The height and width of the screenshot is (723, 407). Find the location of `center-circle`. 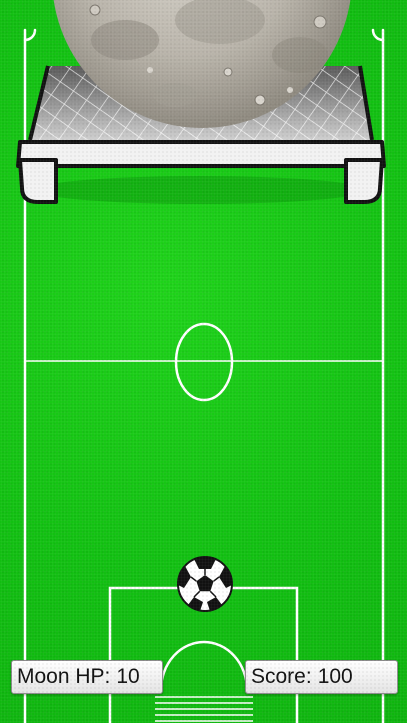

center-circle is located at coordinates (204, 362).